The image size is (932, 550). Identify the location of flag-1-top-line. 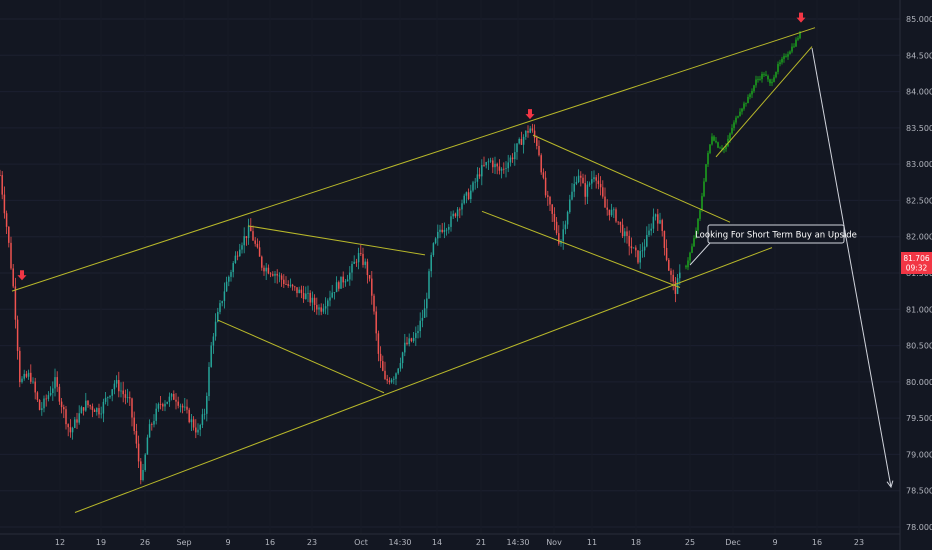
(336, 240).